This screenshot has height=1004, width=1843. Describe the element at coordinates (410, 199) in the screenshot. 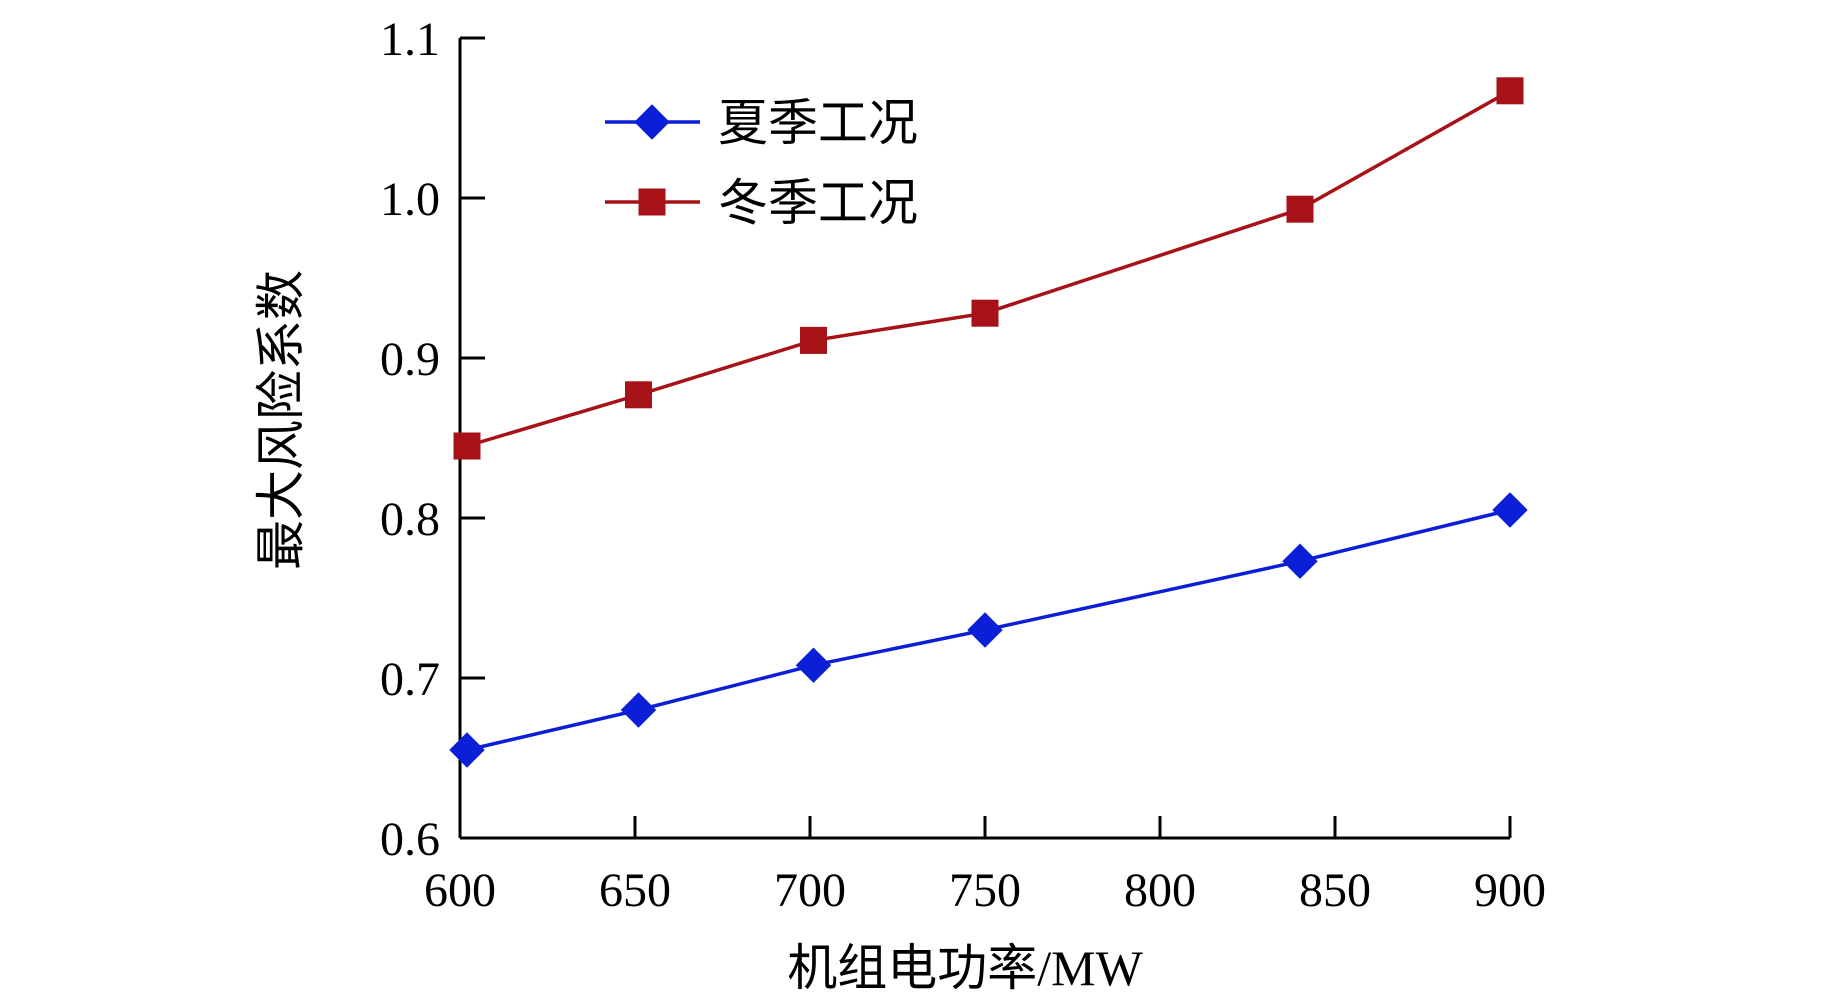

I see `y-tick-label: 1.0` at that location.